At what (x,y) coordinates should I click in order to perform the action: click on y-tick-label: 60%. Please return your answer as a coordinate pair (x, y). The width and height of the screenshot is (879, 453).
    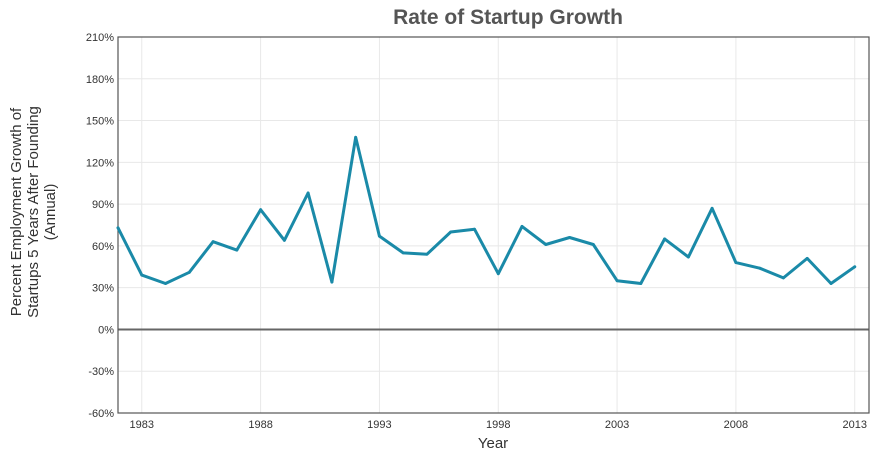
    Looking at the image, I should click on (103, 247).